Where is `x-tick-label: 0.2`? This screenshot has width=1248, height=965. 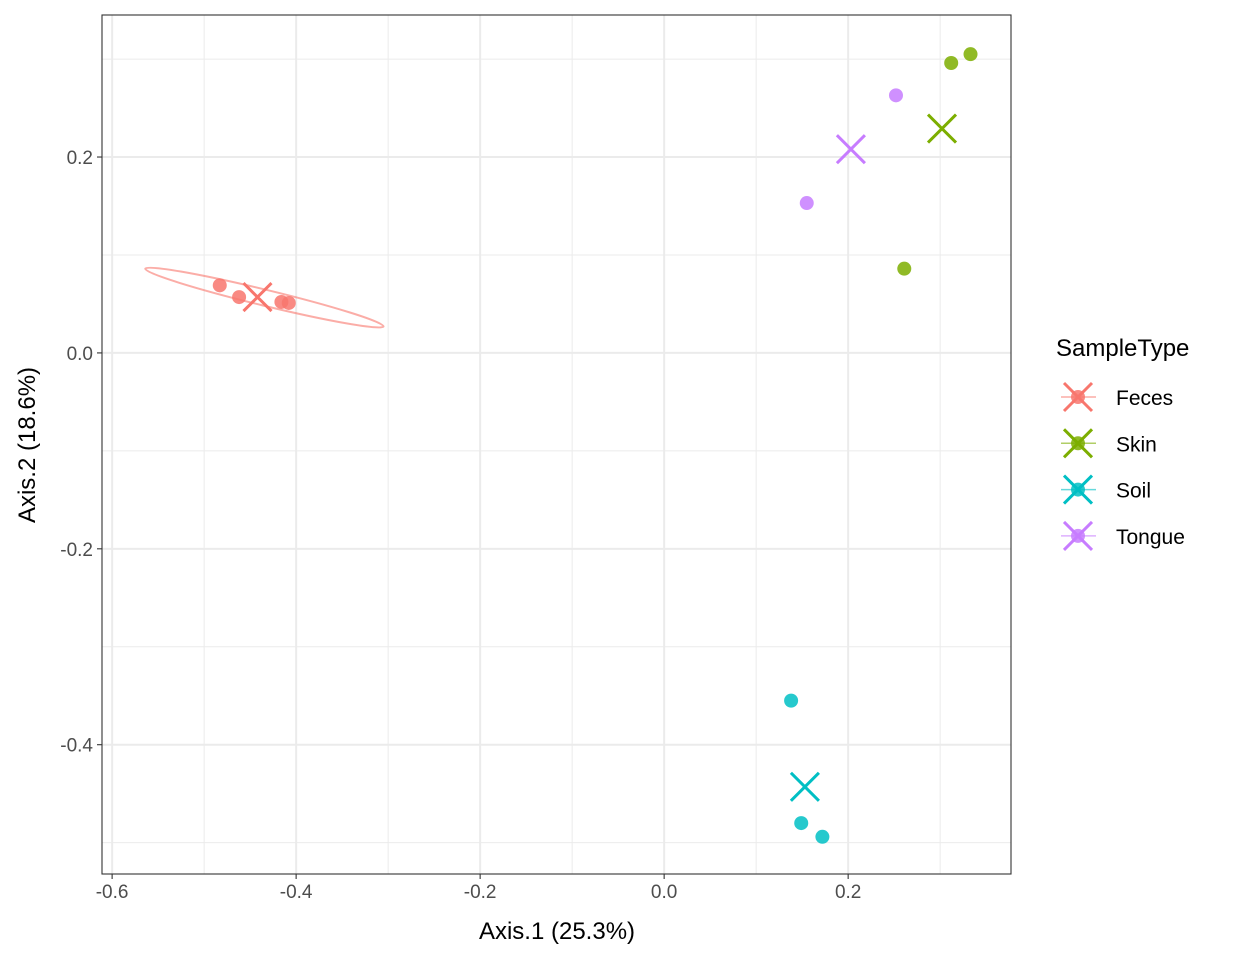
x-tick-label: 0.2 is located at coordinates (848, 892).